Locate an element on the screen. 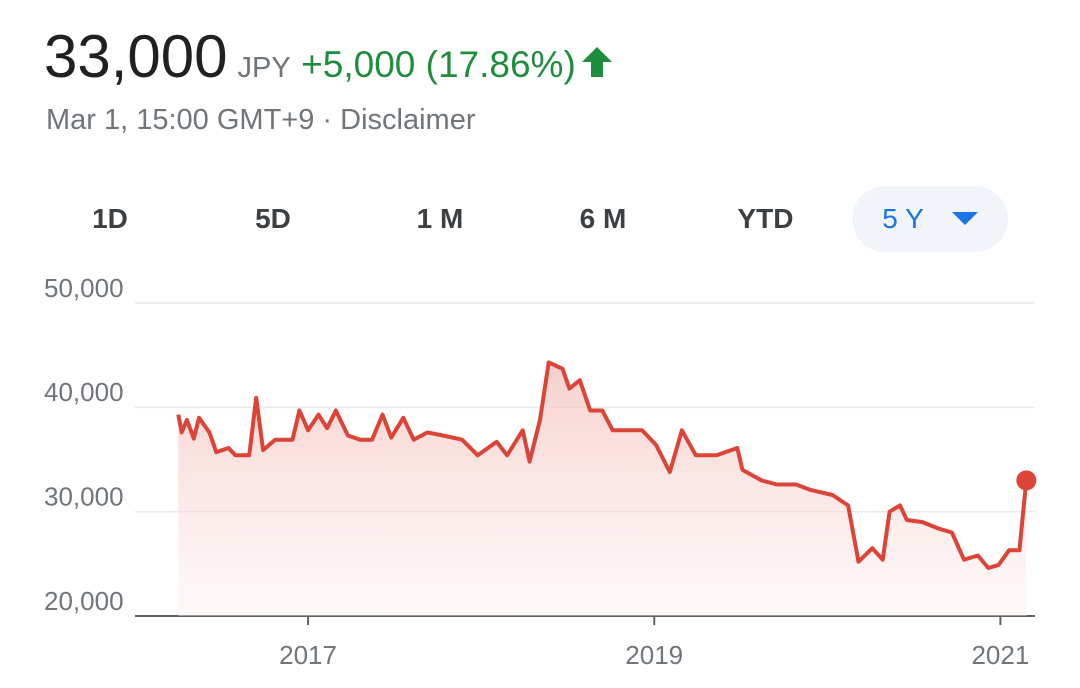 The height and width of the screenshot is (688, 1080). range-tabs: 1D 5D 1 M 6 M YTD 5 Y is located at coordinates (540, 220).